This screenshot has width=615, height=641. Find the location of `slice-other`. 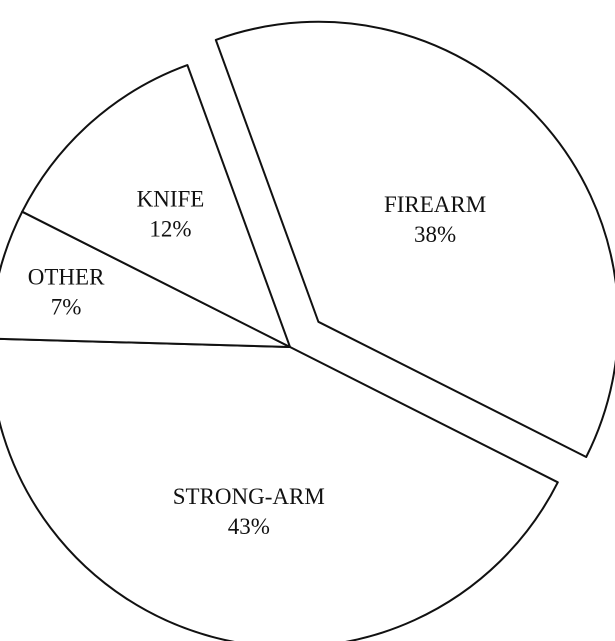

slice-other is located at coordinates (145, 279).